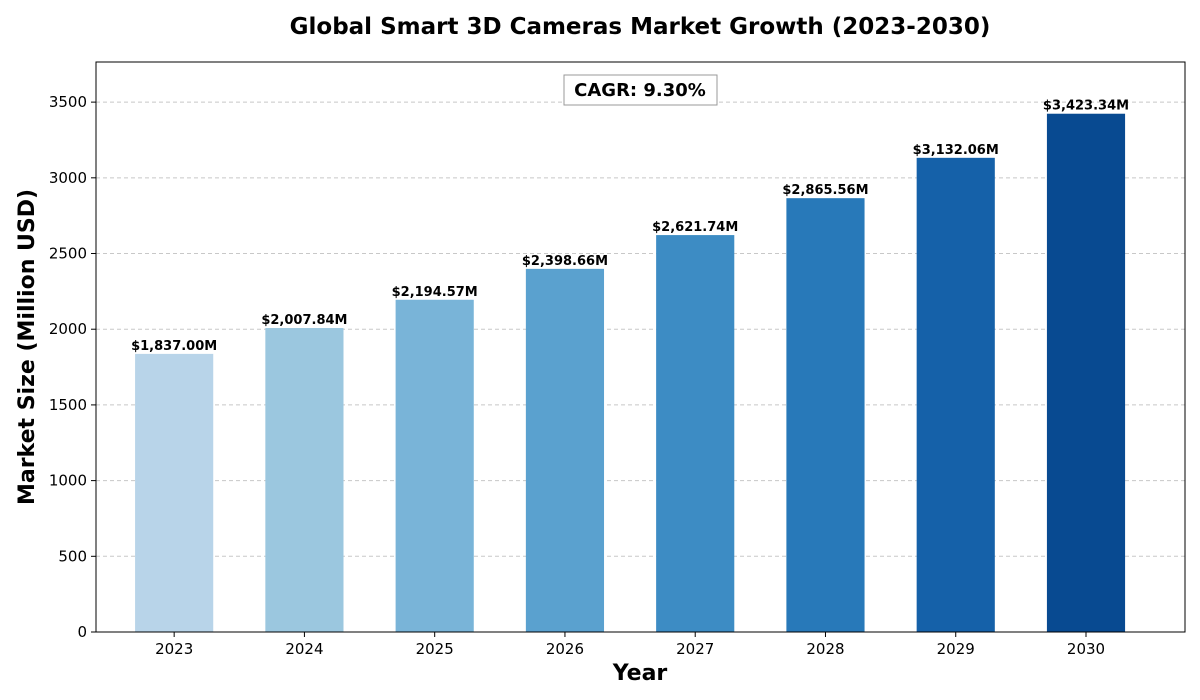  Describe the element at coordinates (565, 450) in the screenshot. I see `bar-2026` at that location.